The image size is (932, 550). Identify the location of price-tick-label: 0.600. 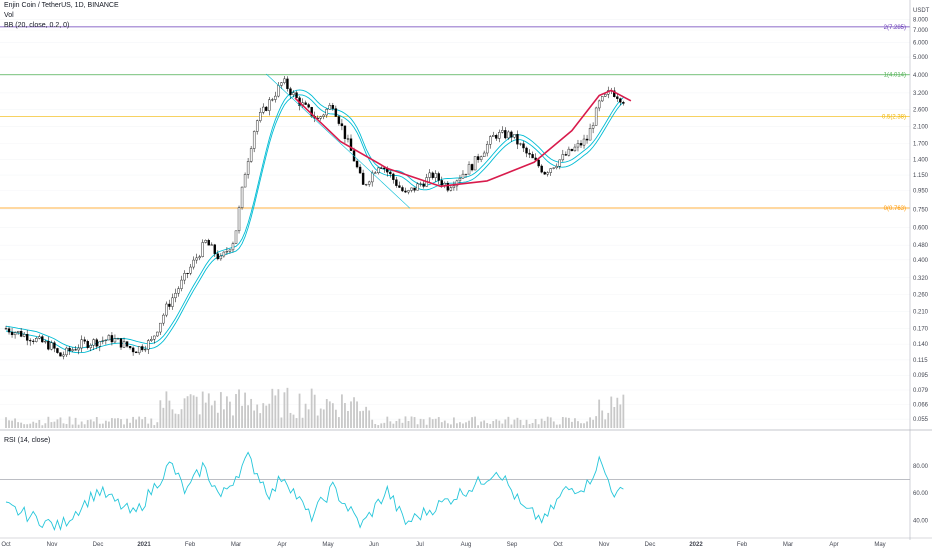
(921, 228).